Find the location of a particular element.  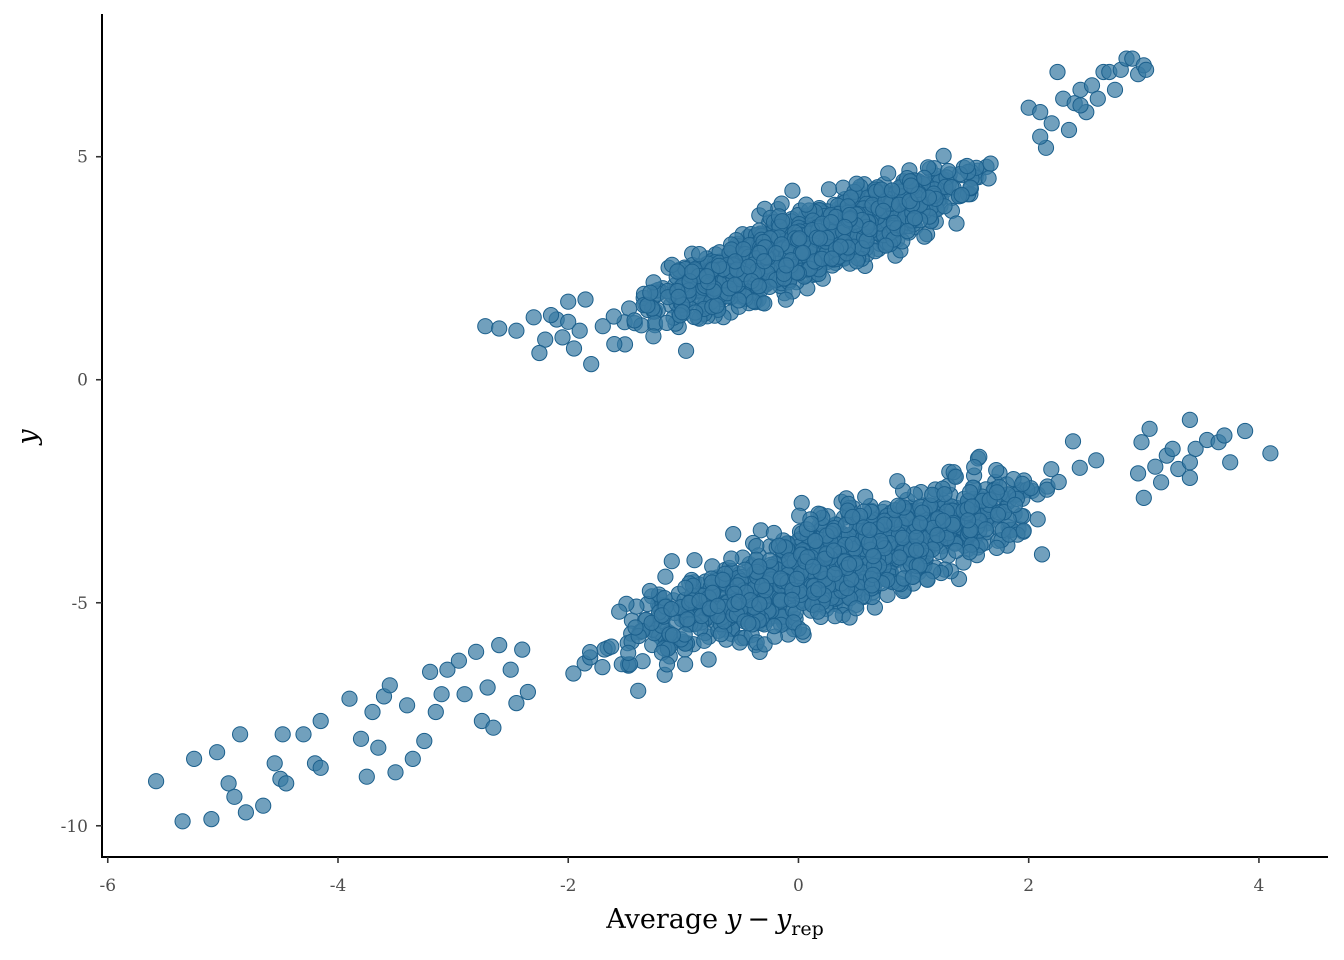

y-tick-label: -10 is located at coordinates (74, 827).